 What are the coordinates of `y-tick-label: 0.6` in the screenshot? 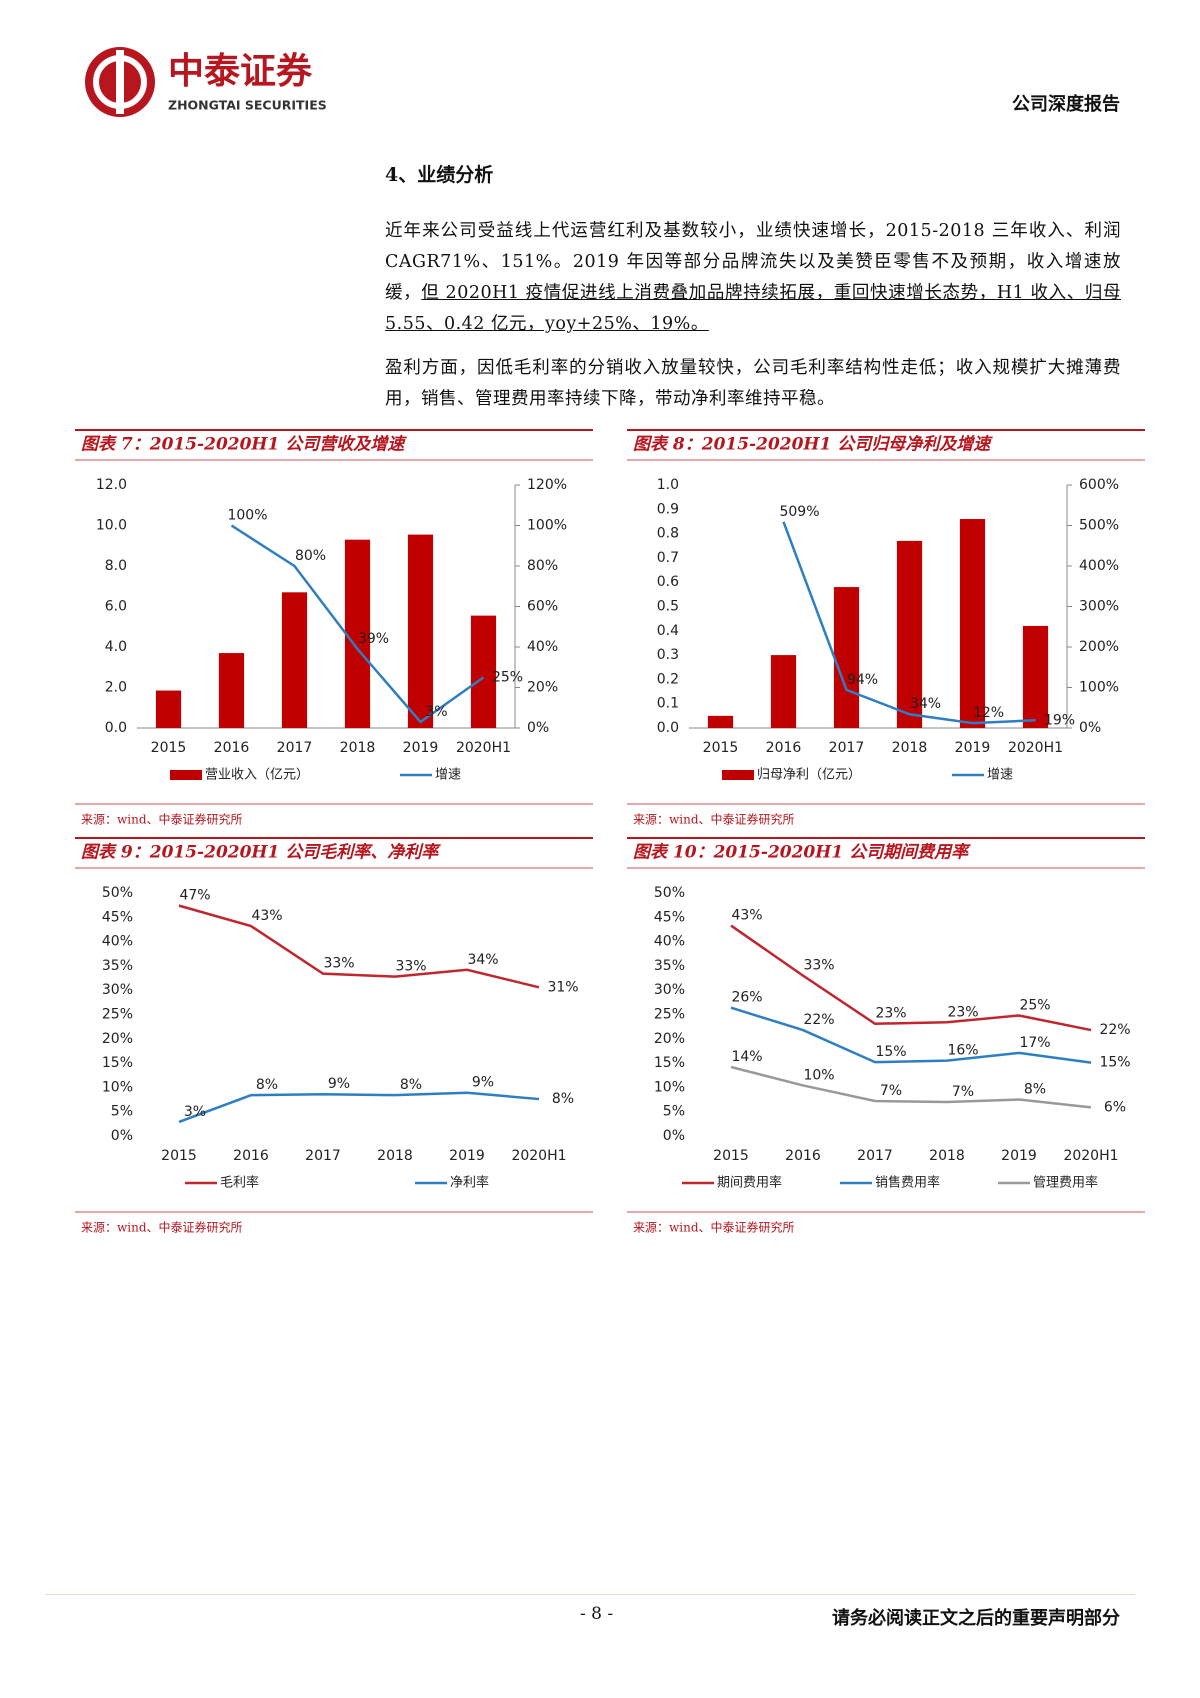 It's located at (668, 582).